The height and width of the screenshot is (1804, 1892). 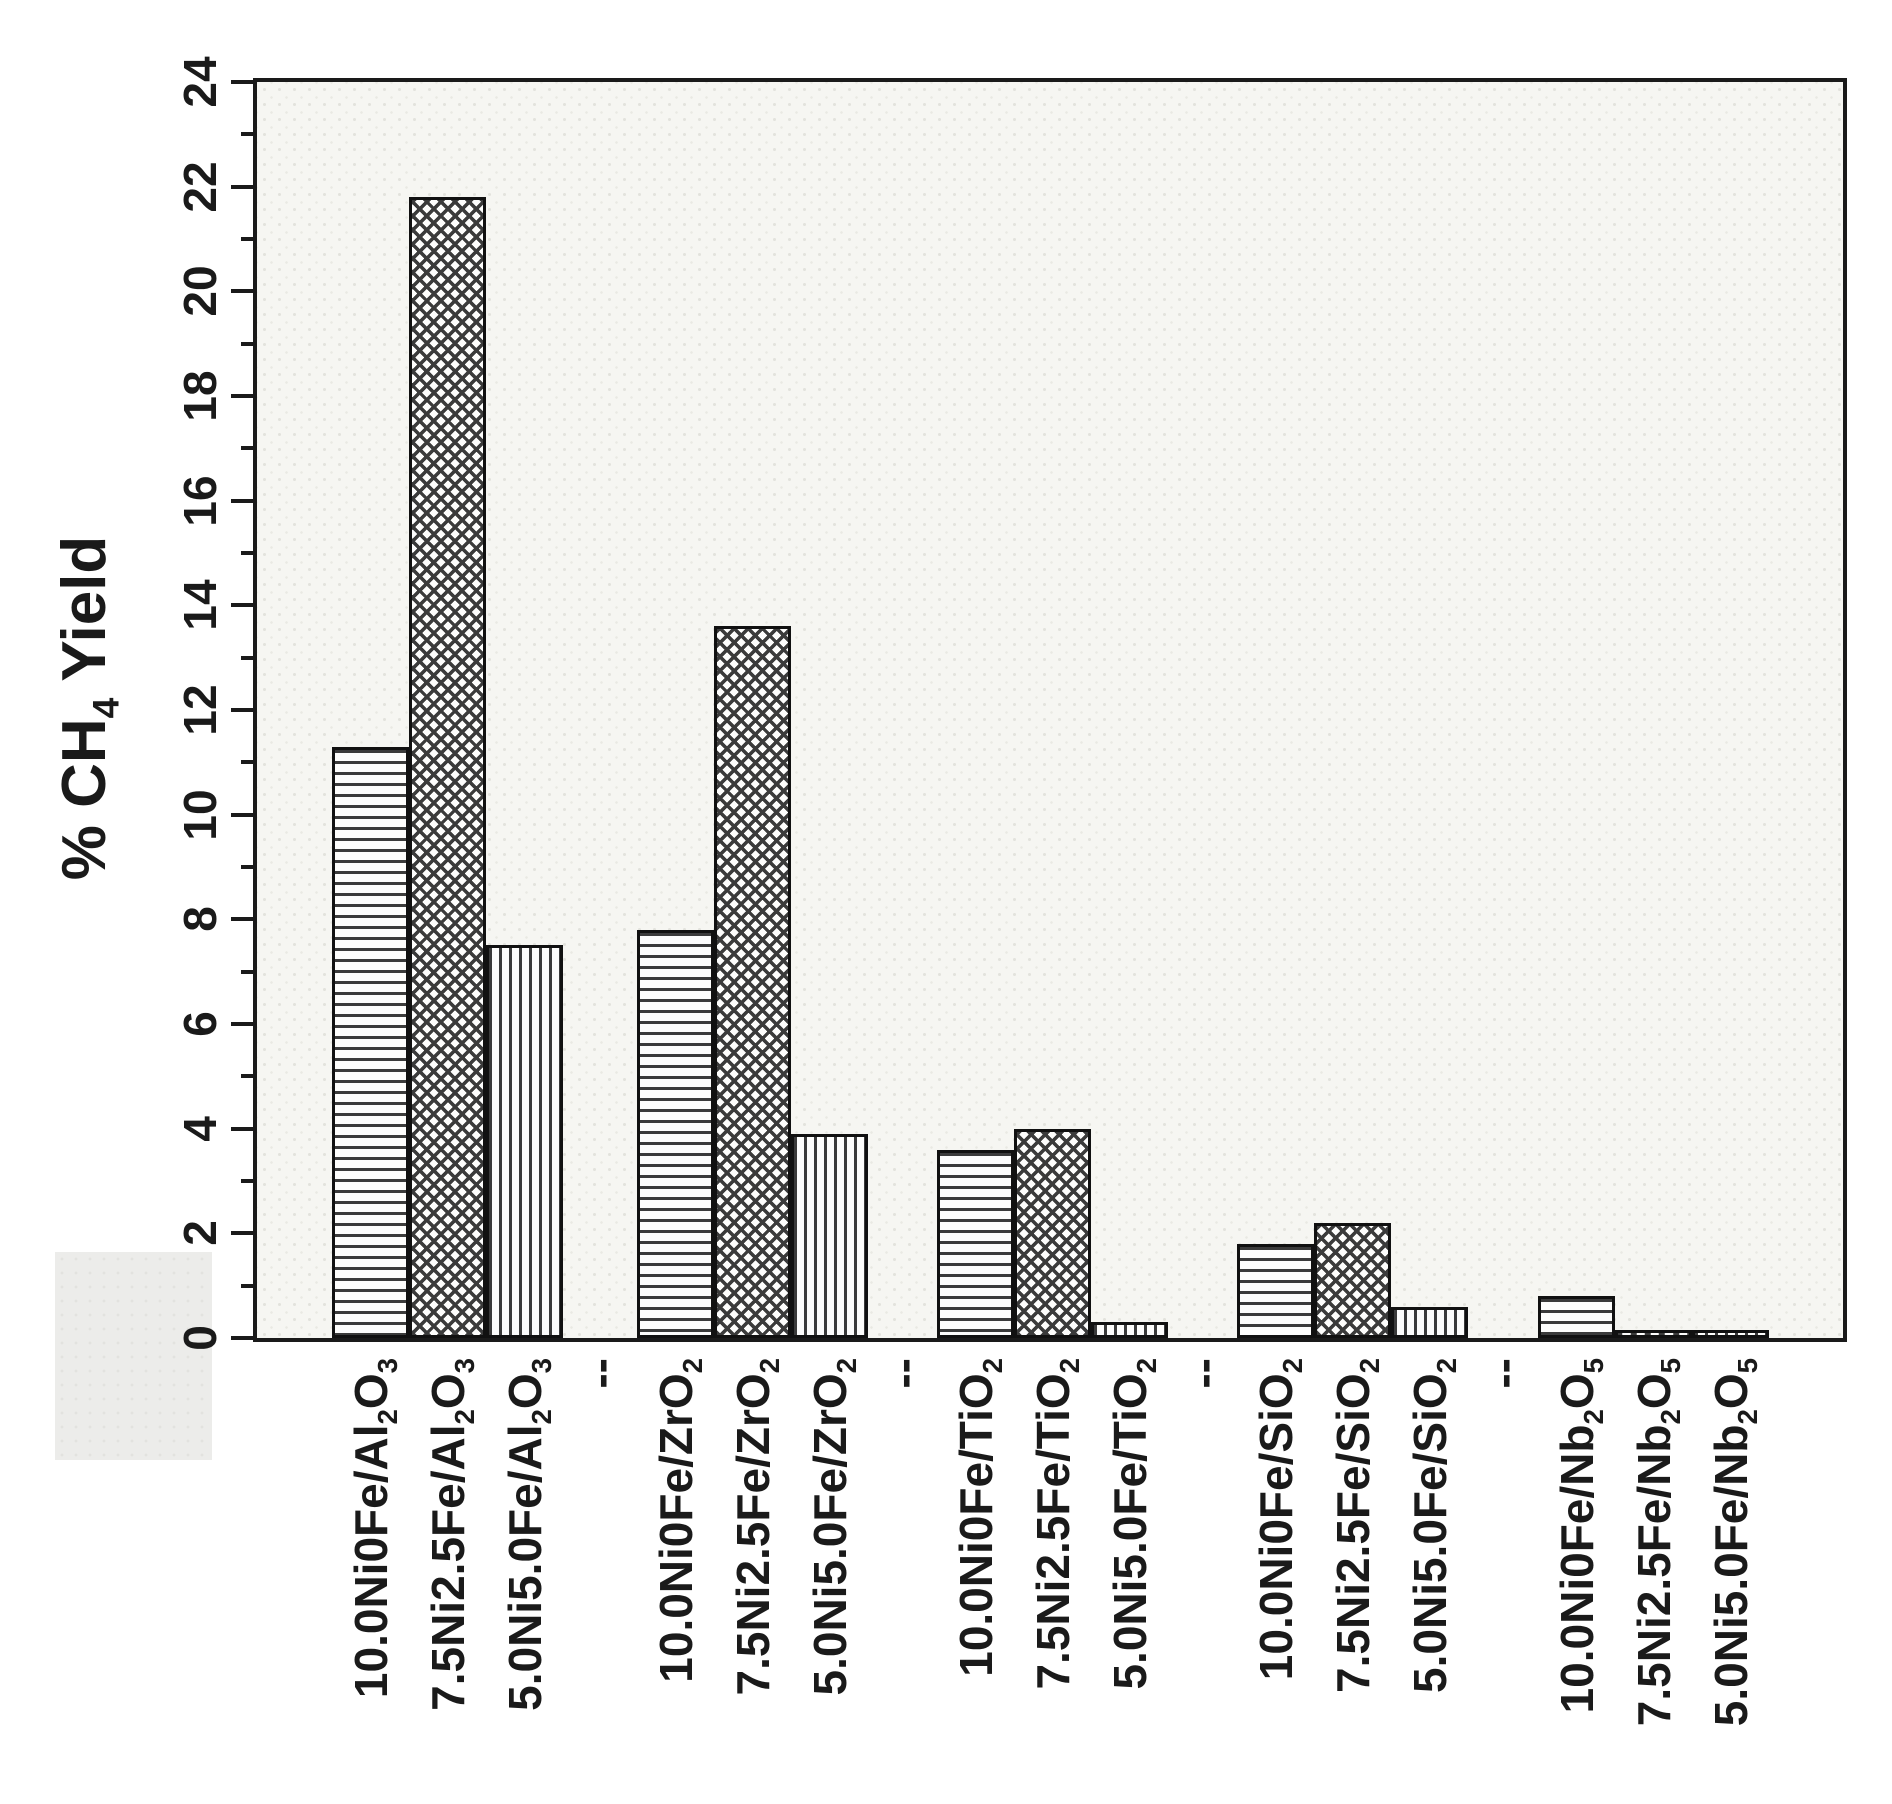 What do you see at coordinates (1429, 1322) in the screenshot?
I see `bar-50ni50fe-sio2` at bounding box center [1429, 1322].